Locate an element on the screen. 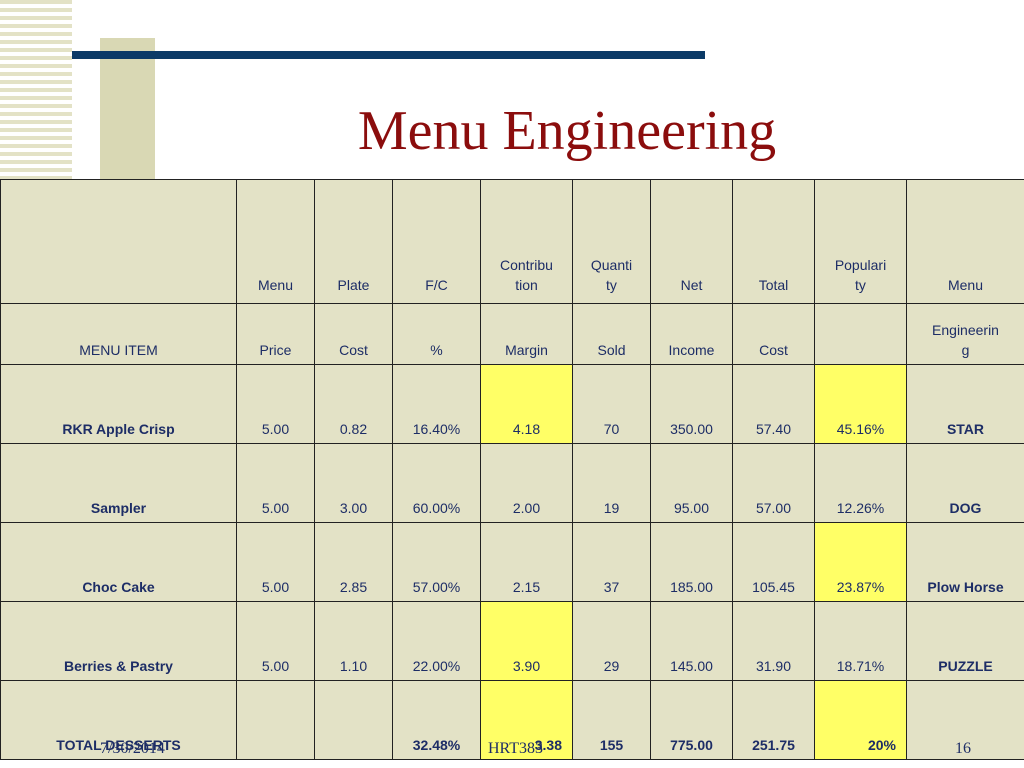 This screenshot has height=768, width=1024. total-cost-cell: 57.40 is located at coordinates (773, 404).